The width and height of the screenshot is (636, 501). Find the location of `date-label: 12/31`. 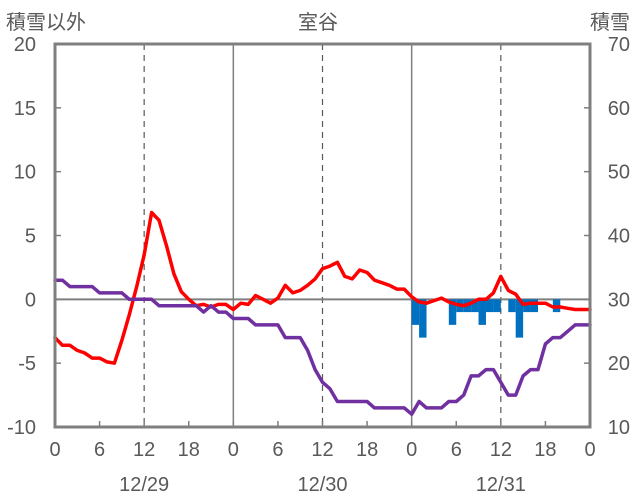

date-label: 12/31 is located at coordinates (501, 485).